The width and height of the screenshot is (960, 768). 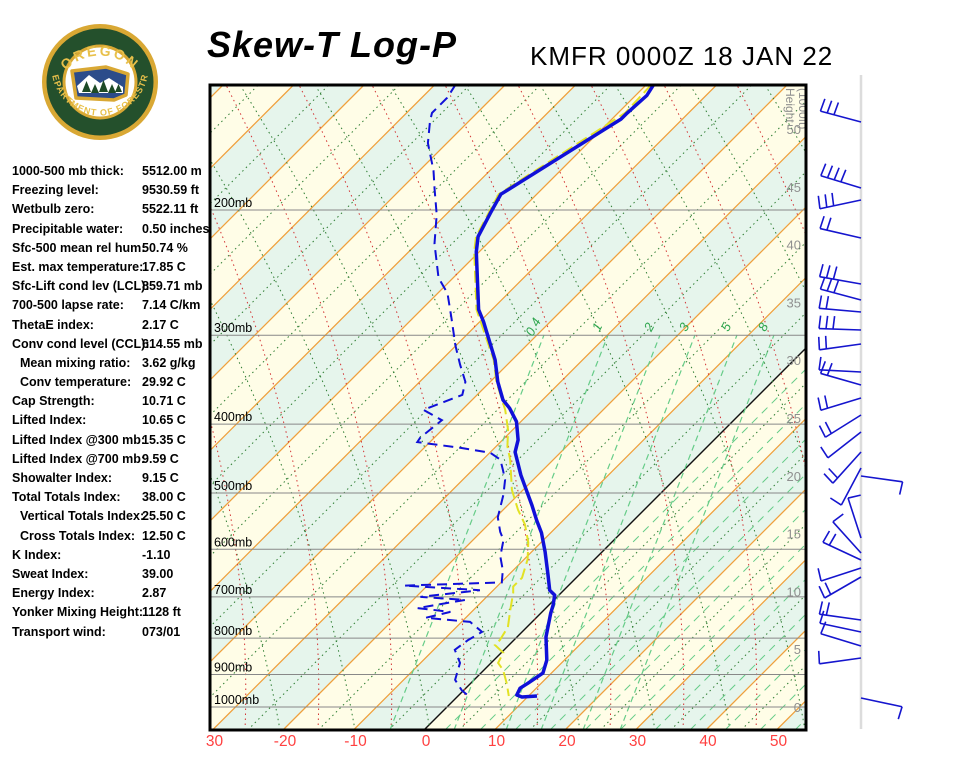 I want to click on stat-label: Est. max temperature:, so click(x=78, y=266).